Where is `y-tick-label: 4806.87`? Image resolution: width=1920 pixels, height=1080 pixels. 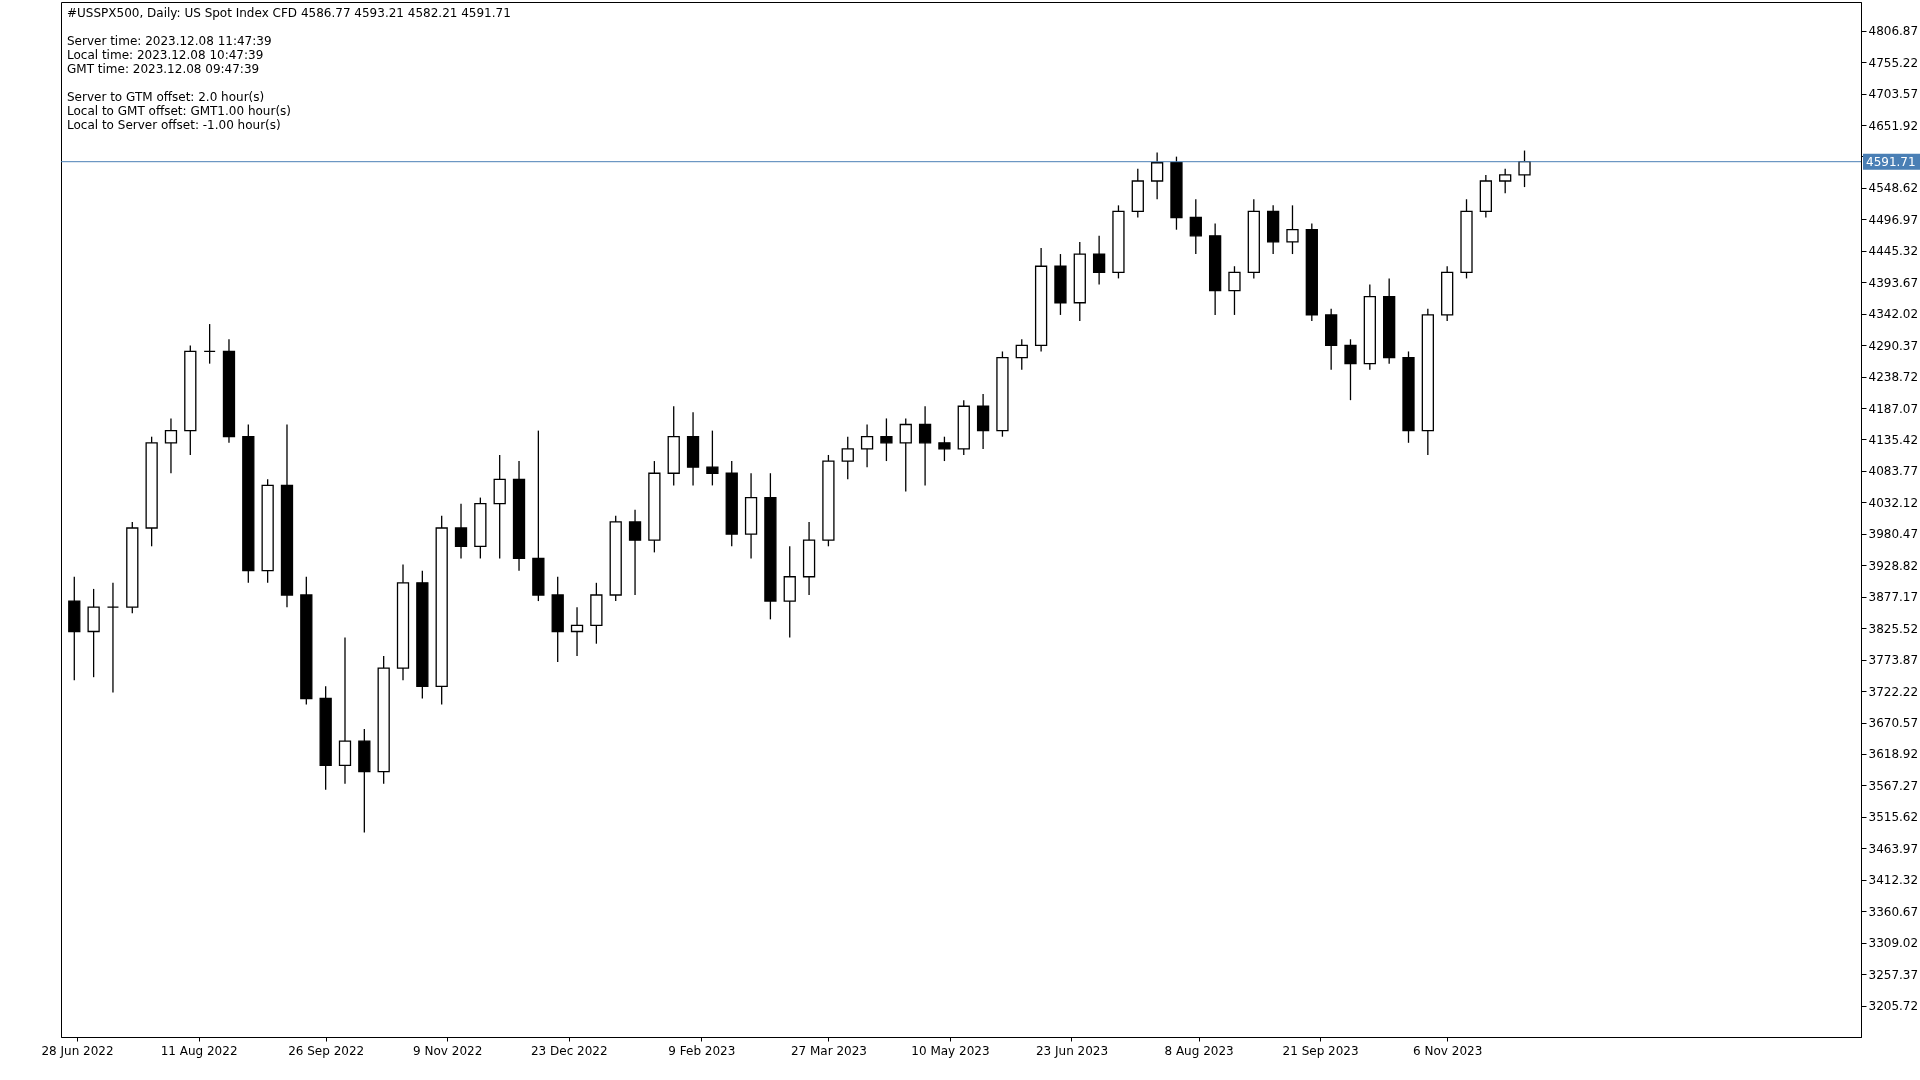
y-tick-label: 4806.87 is located at coordinates (1893, 31).